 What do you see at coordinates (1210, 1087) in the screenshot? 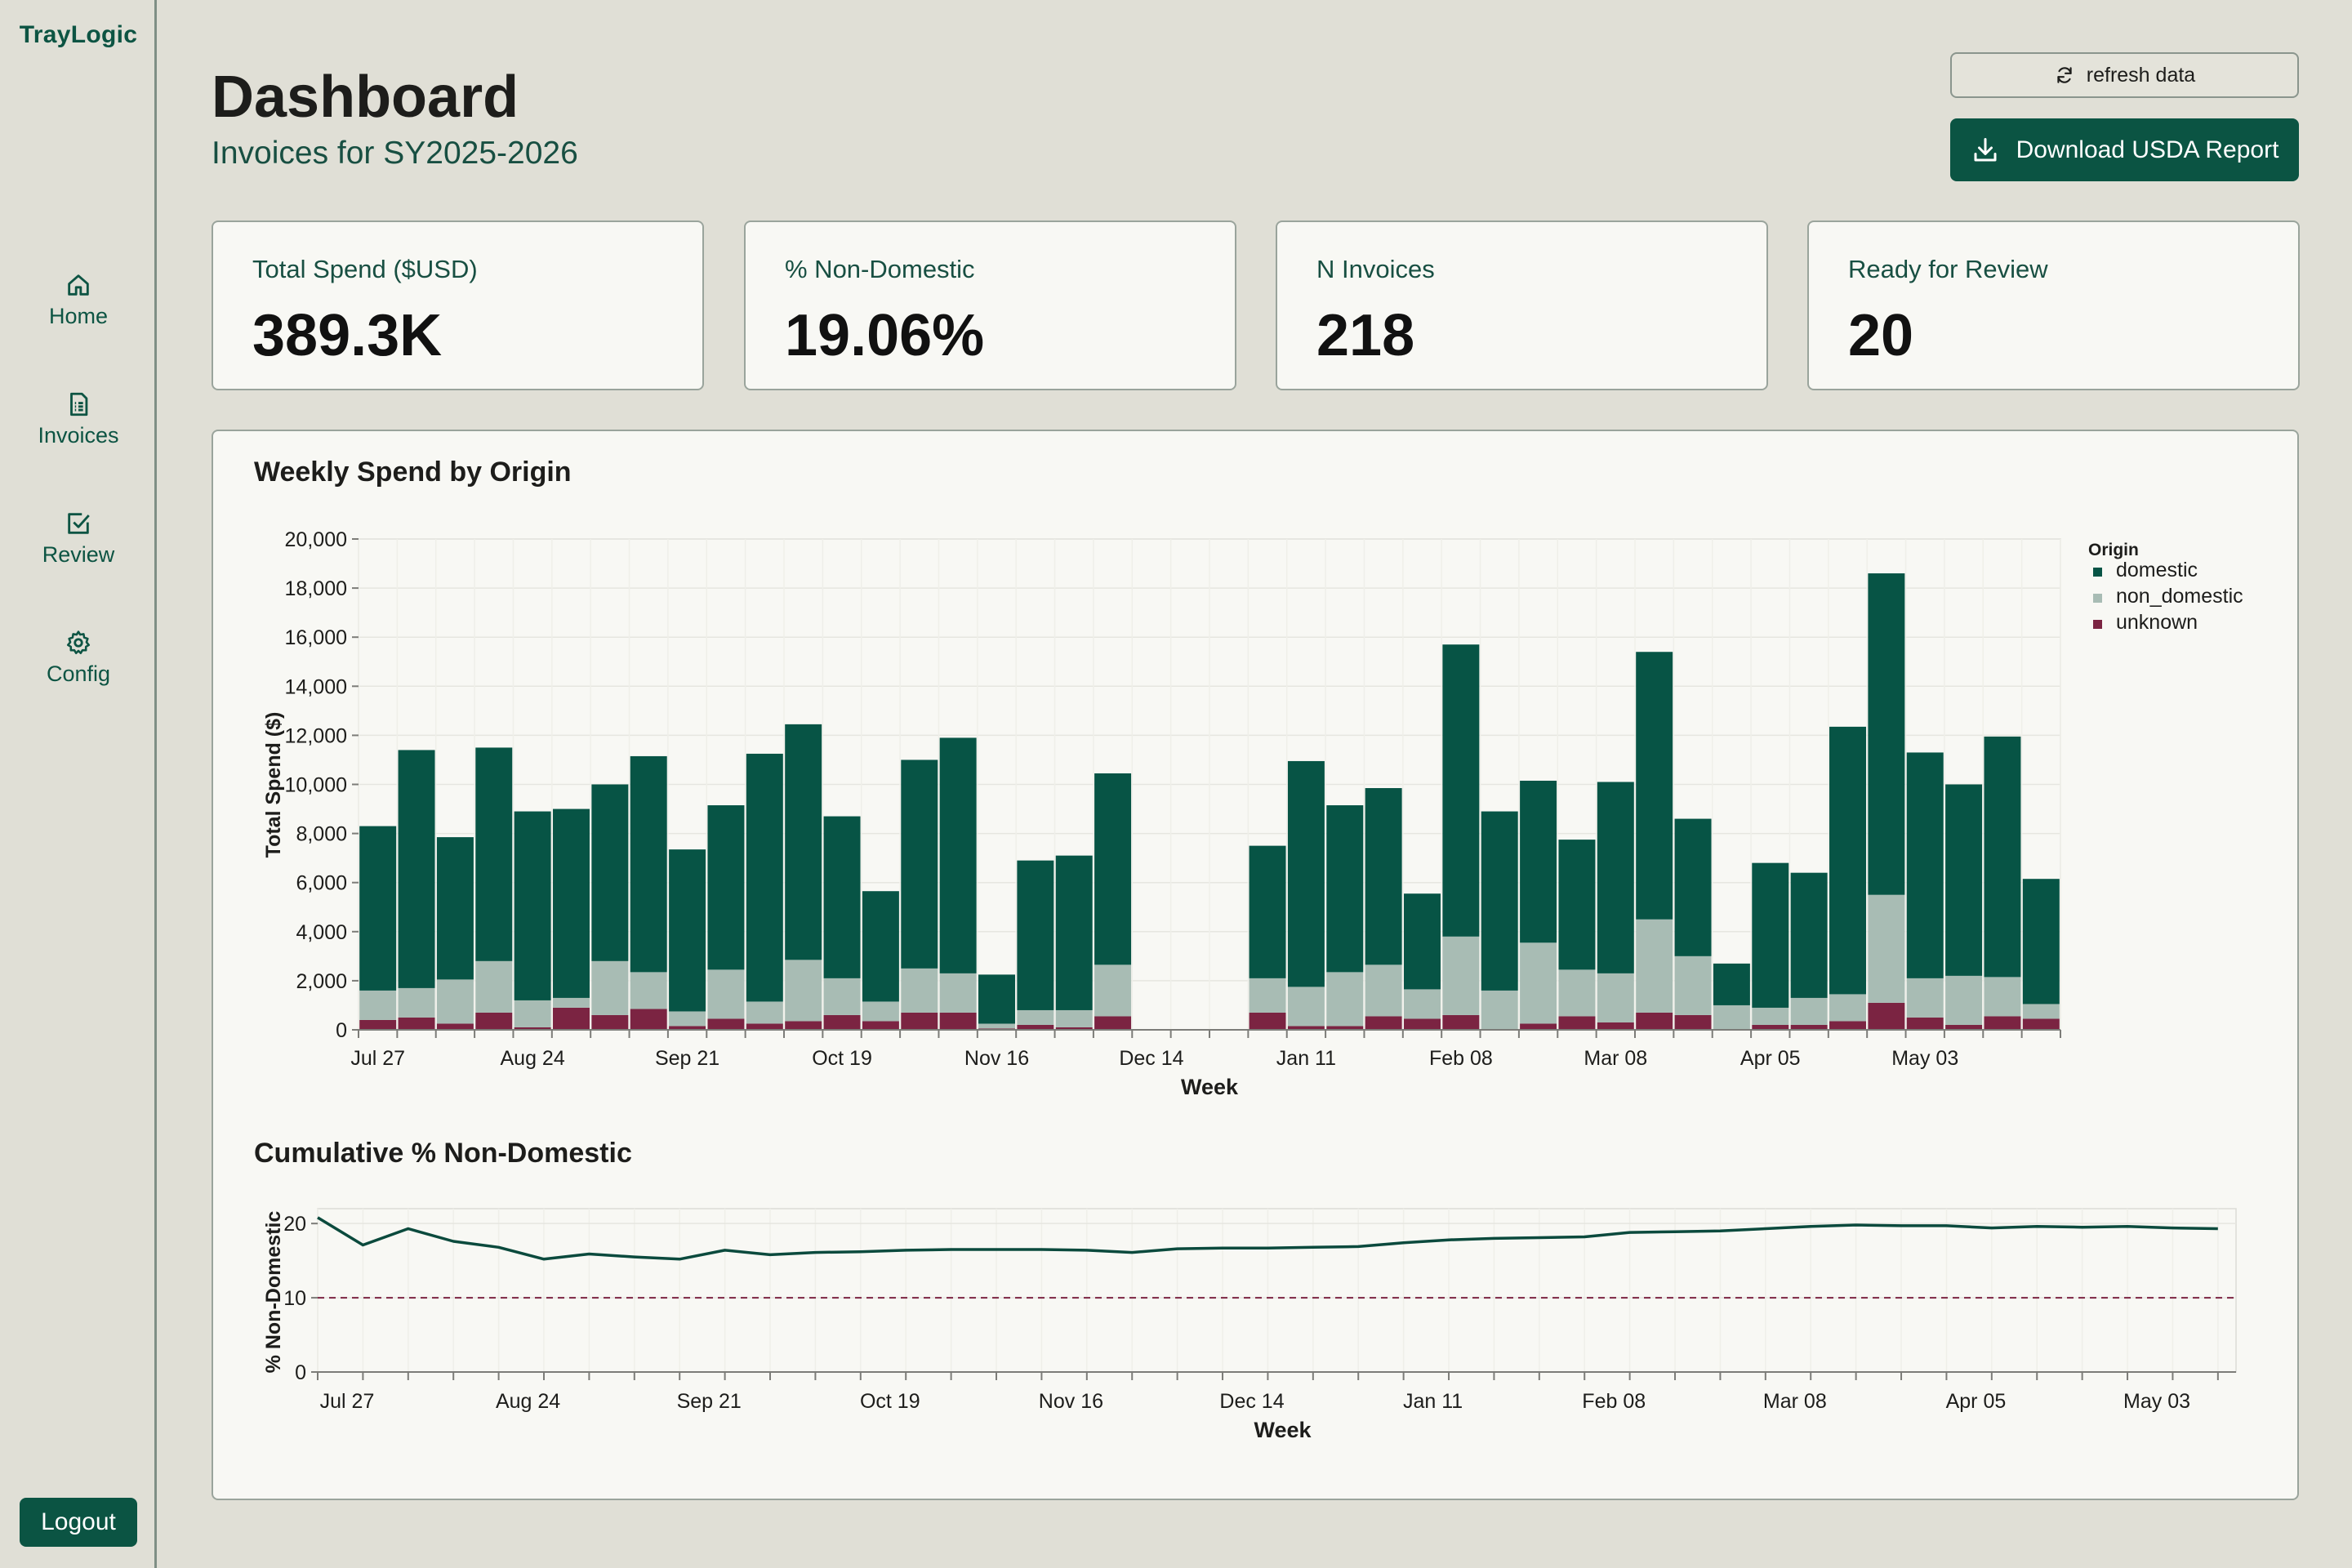
I see `x-axis-title: Week` at bounding box center [1210, 1087].